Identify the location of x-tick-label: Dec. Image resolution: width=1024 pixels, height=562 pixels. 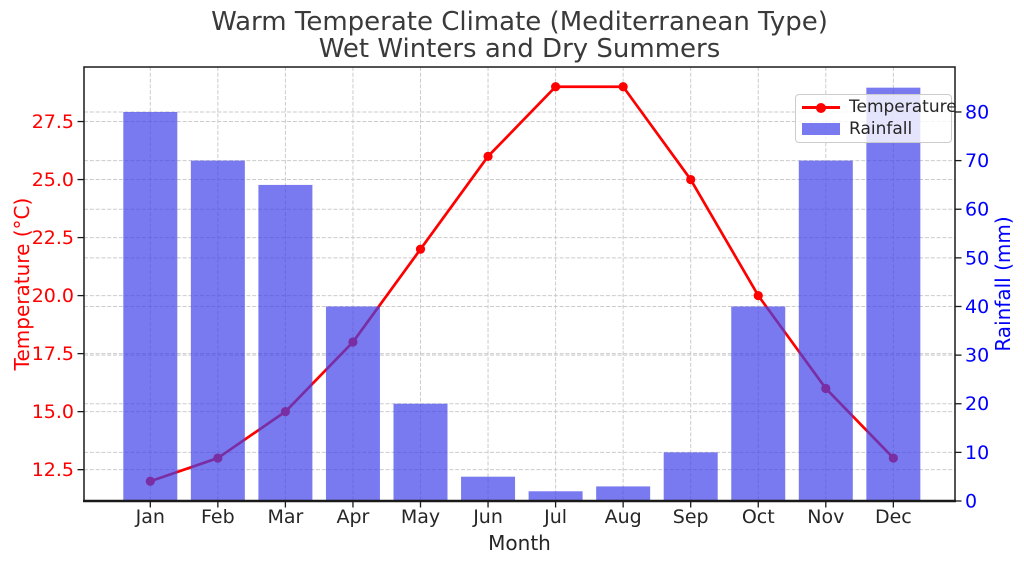
(893, 517).